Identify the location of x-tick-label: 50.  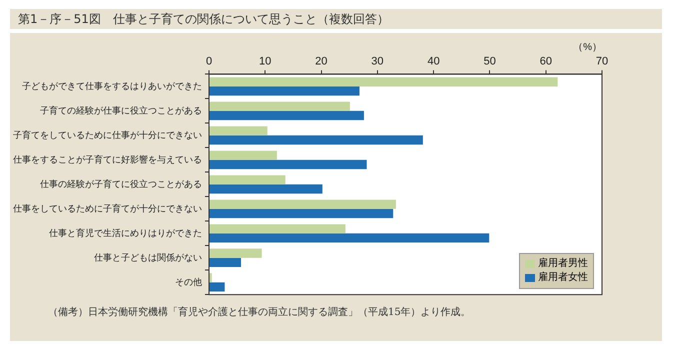
(490, 62).